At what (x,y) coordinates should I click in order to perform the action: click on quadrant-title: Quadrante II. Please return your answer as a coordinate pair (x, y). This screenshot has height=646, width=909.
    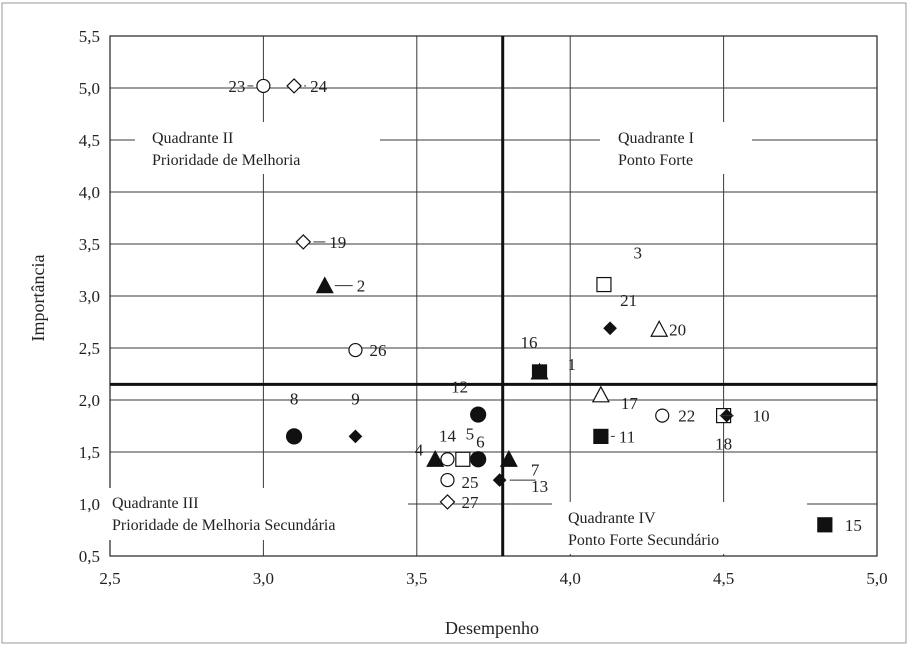
    Looking at the image, I should click on (192, 138).